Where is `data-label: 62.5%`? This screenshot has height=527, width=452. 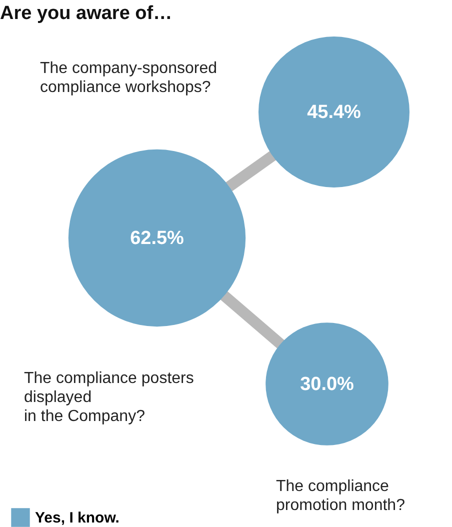
data-label: 62.5% is located at coordinates (157, 238).